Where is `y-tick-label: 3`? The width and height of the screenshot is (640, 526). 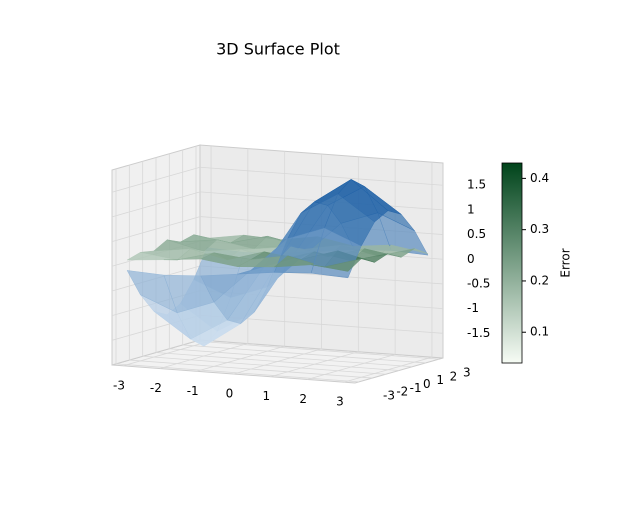 y-tick-label: 3 is located at coordinates (467, 373).